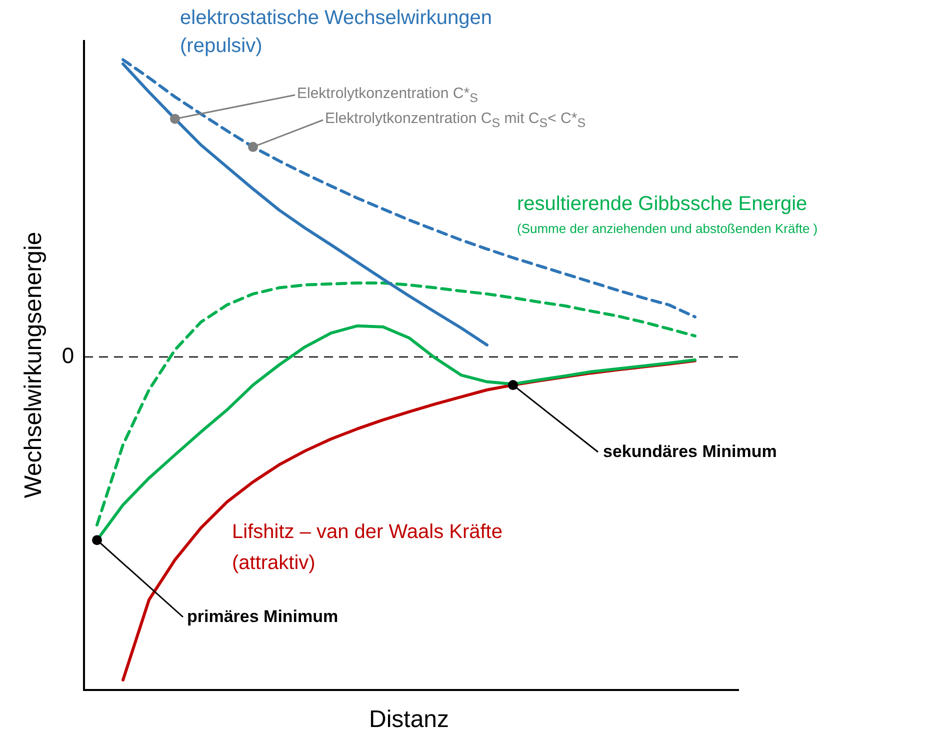 The image size is (946, 740). What do you see at coordinates (690, 451) in the screenshot?
I see `annotation: sekundäres Minimum` at bounding box center [690, 451].